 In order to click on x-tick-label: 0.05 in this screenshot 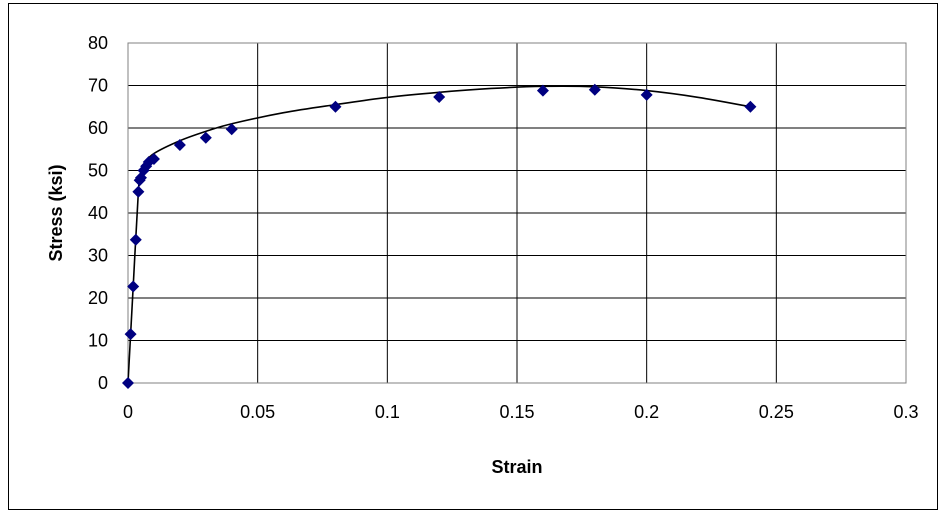, I will do `click(257, 412)`.